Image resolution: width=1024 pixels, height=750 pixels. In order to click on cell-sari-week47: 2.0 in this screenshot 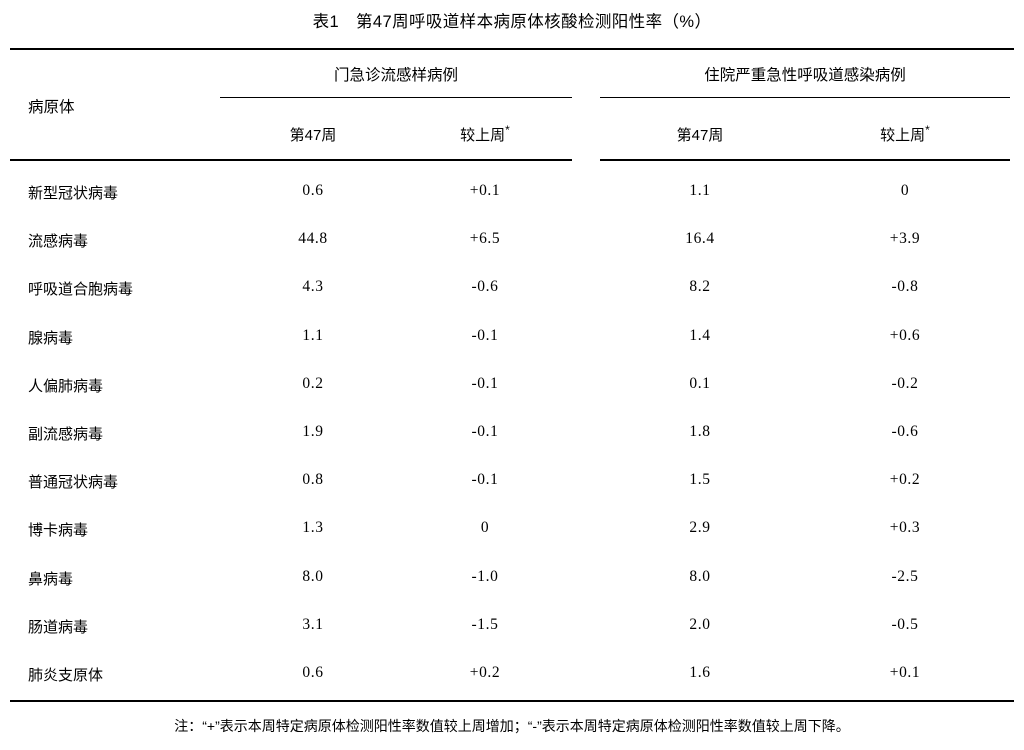, I will do `click(700, 624)`.